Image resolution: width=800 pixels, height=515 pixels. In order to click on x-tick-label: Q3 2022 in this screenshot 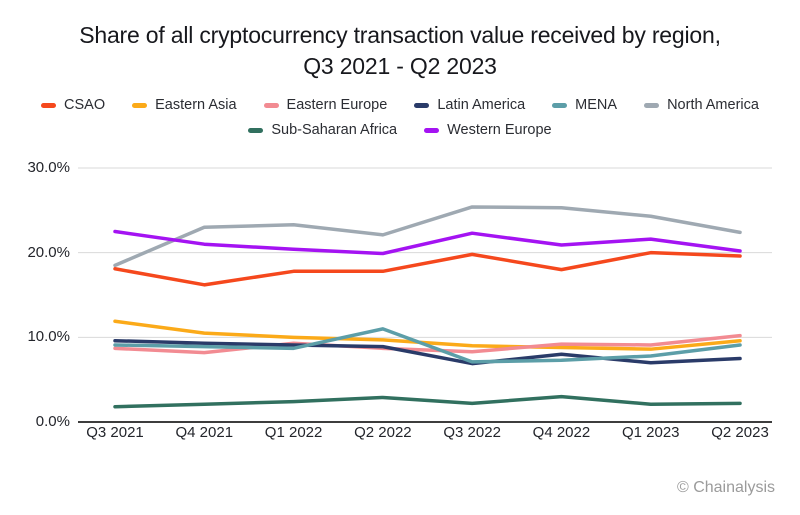, I will do `click(472, 432)`.